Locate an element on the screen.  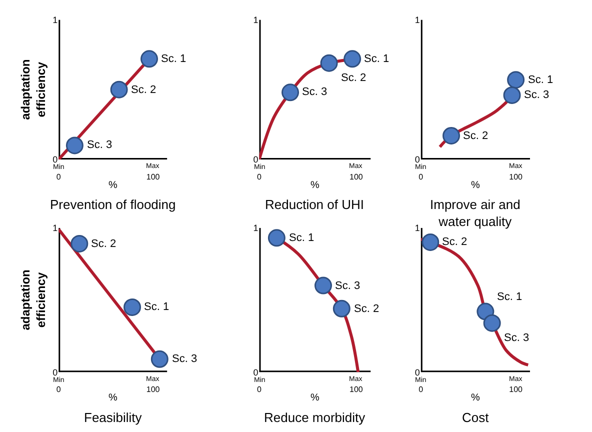
text: Reduce morbidity is located at coordinates (315, 417).